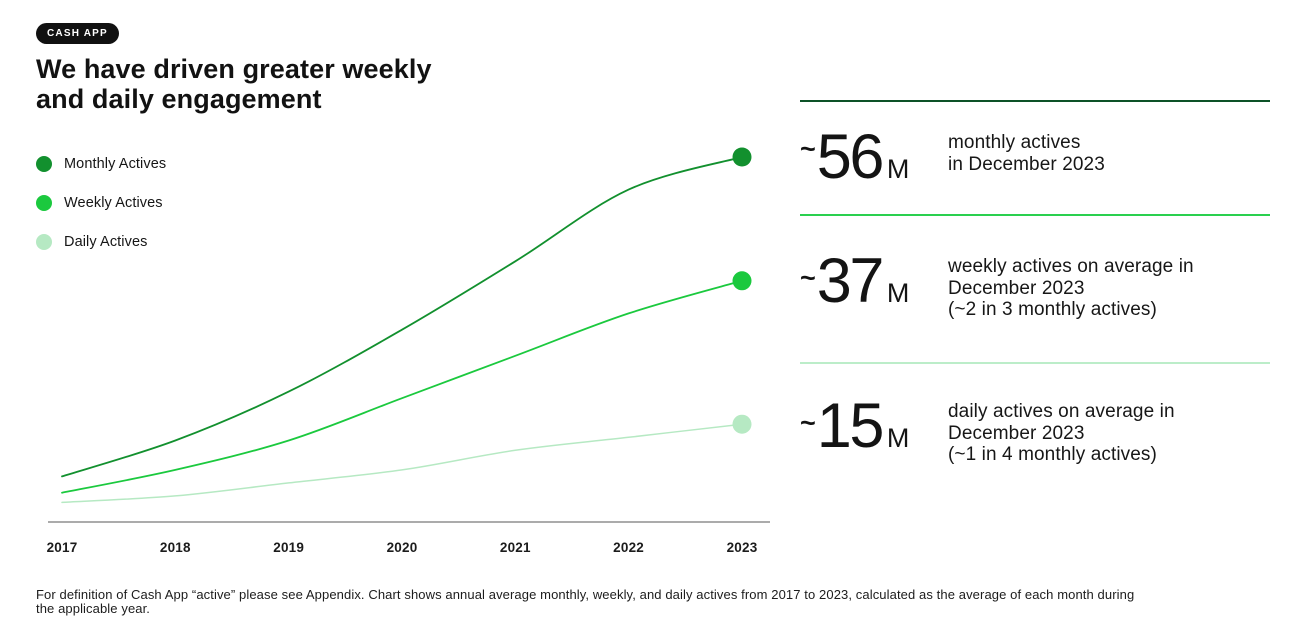 The width and height of the screenshot is (1292, 624). Describe the element at coordinates (1026, 164) in the screenshot. I see `stat-desc-line: in December 2023` at that location.